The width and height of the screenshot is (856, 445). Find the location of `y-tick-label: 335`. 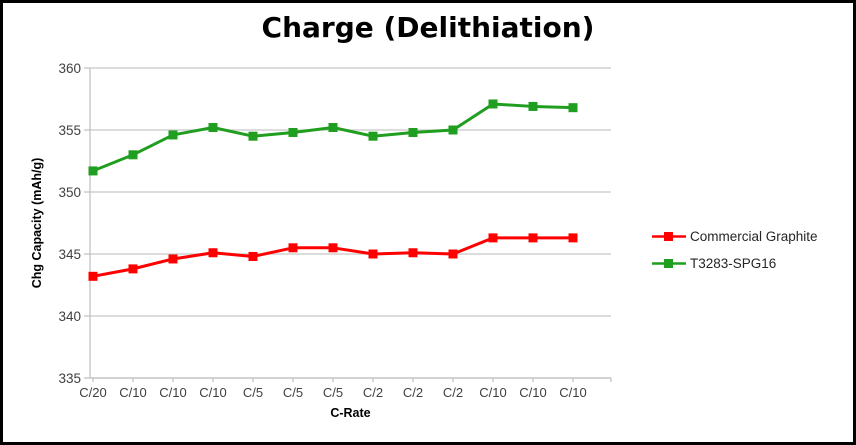

y-tick-label: 335 is located at coordinates (69, 378).